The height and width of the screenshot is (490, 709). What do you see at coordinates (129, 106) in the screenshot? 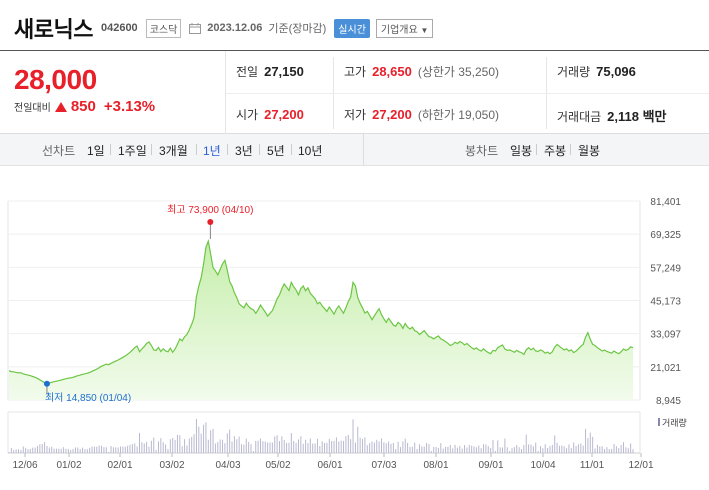
I see `change-percent: +3.13%` at bounding box center [129, 106].